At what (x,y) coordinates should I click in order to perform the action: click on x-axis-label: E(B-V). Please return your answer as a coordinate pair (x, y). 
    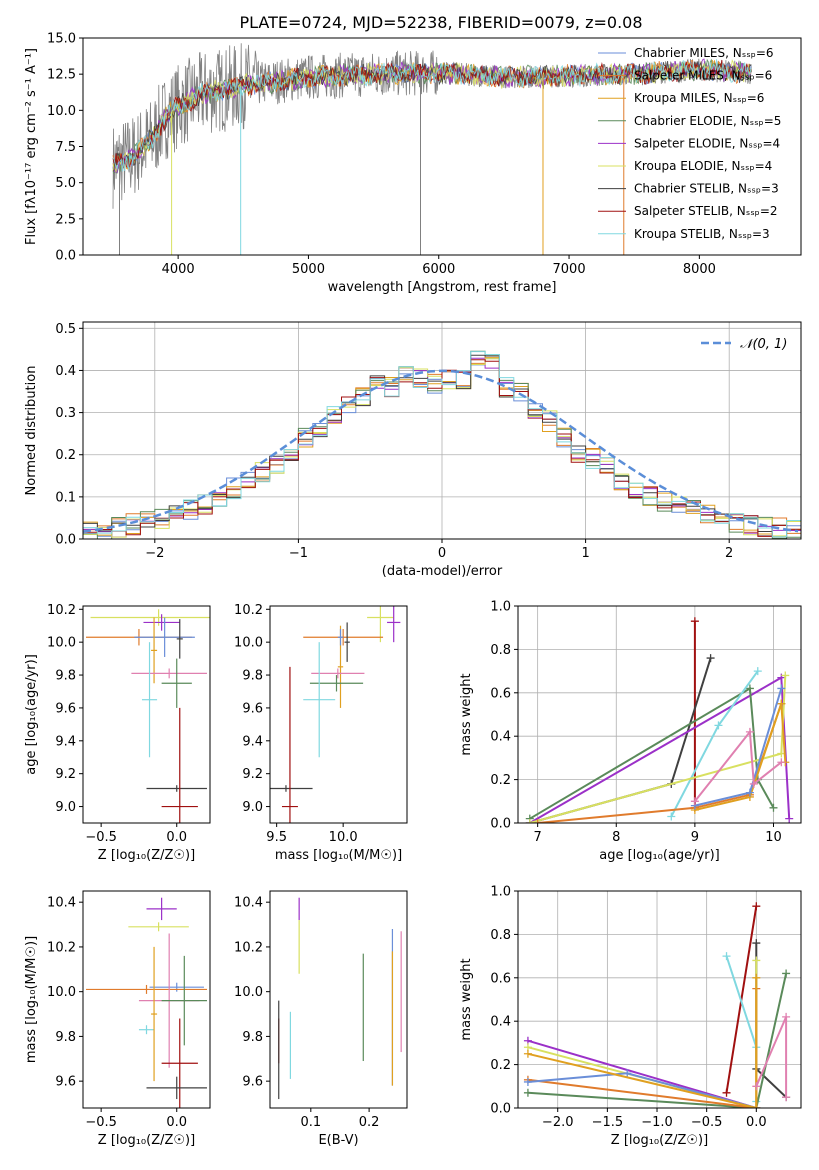
    Looking at the image, I should click on (338, 1140).